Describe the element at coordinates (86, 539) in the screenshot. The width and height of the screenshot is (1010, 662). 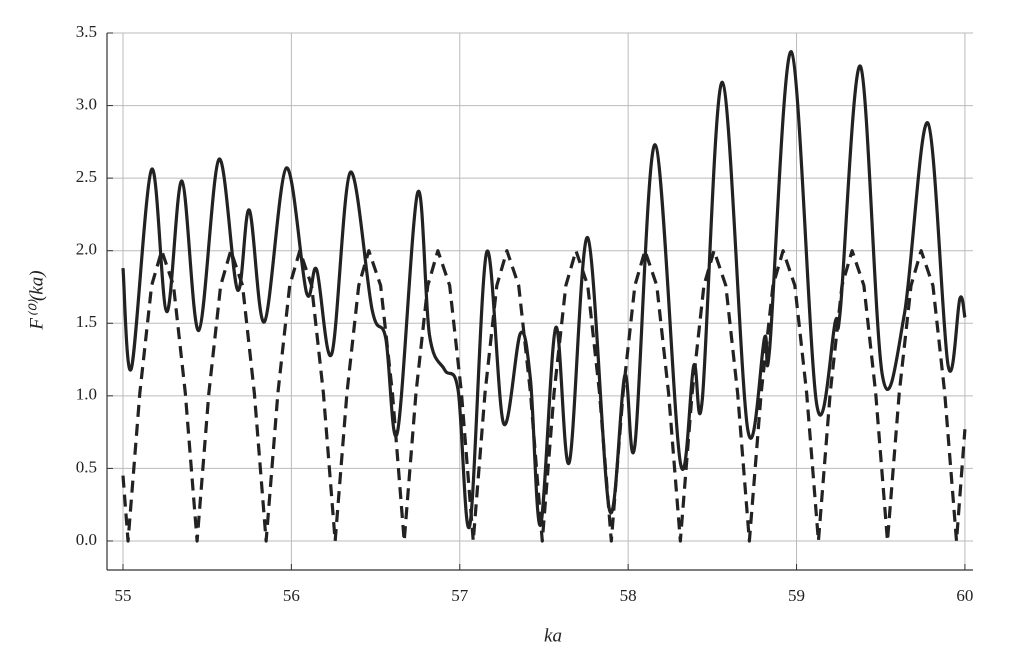
I see `y-tick-label: 0.0` at that location.